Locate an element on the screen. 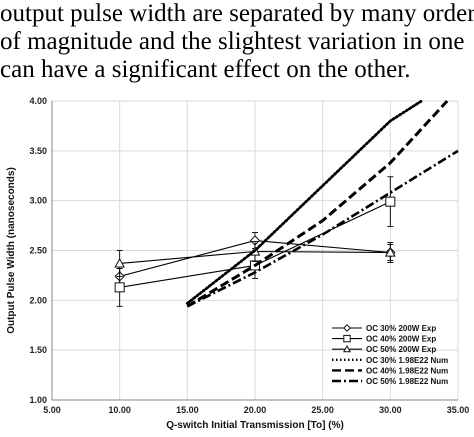 This screenshot has width=474, height=437. x-tick-label: 15.00 is located at coordinates (187, 410).